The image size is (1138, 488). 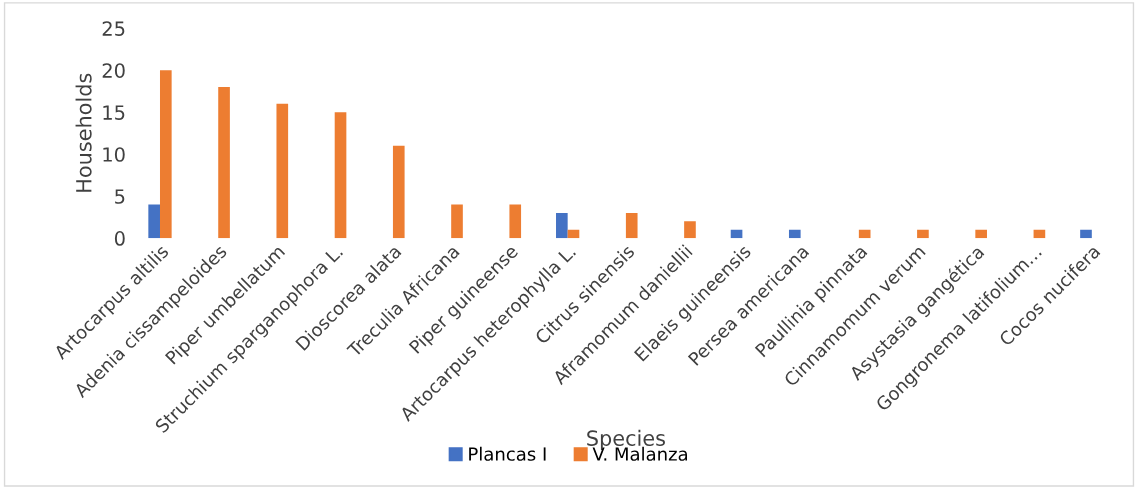 What do you see at coordinates (119, 238) in the screenshot?
I see `y-tick-label: 0` at bounding box center [119, 238].